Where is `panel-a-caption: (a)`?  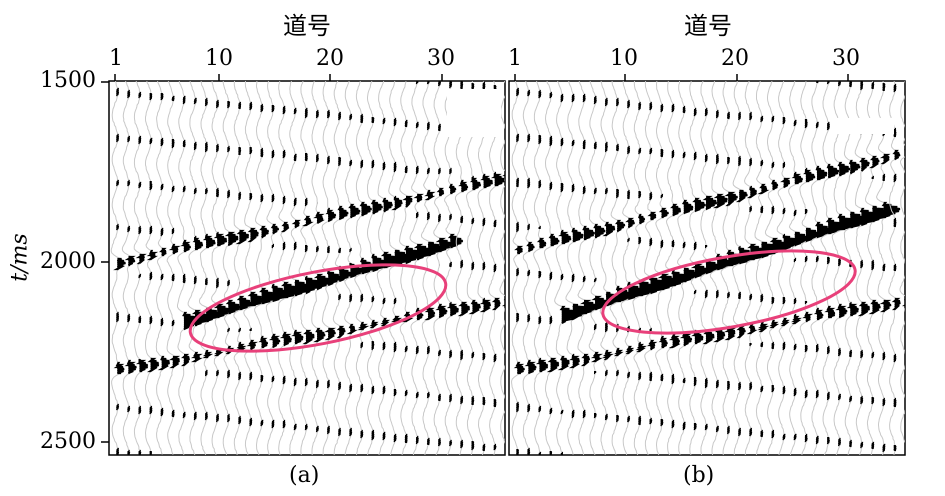 panel-a-caption: (a) is located at coordinates (304, 475).